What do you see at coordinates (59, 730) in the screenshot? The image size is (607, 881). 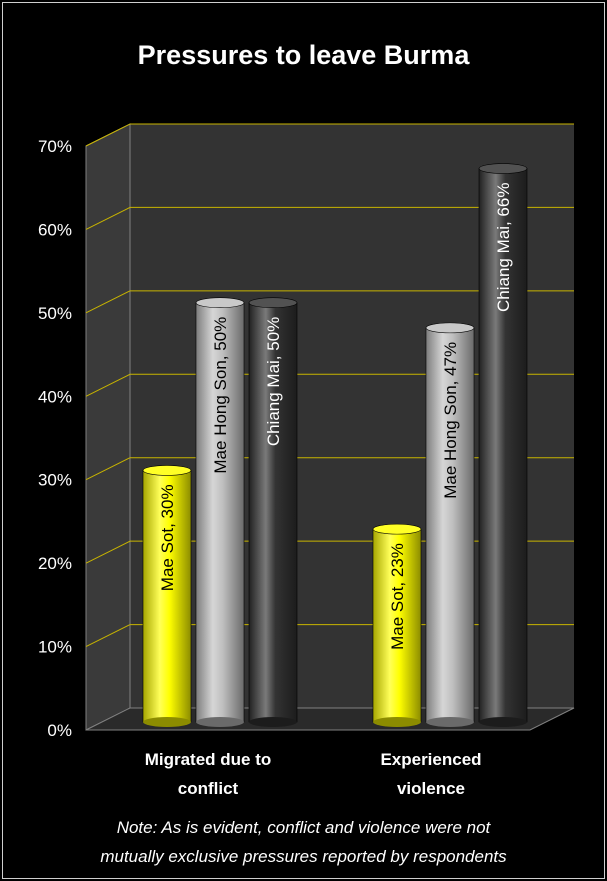 I see `y-tick-label: 0%` at bounding box center [59, 730].